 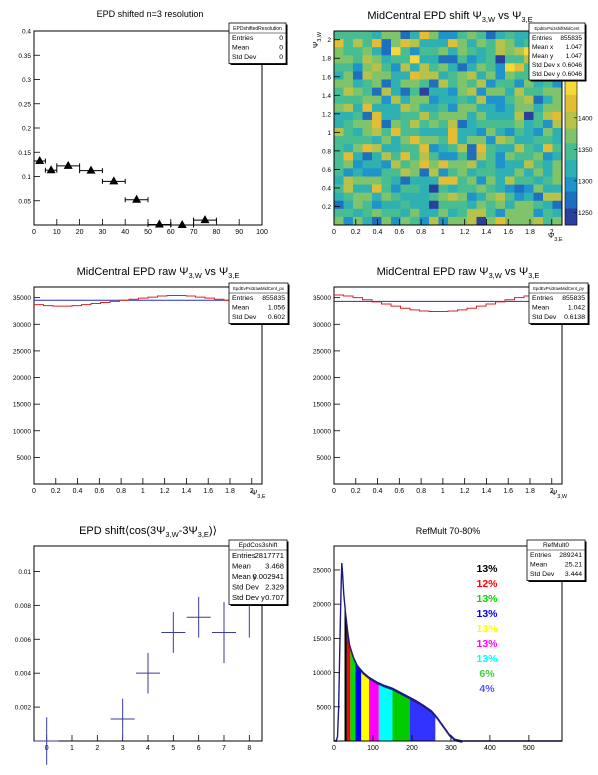 I want to click on x-tick-label: 1.8, so click(x=230, y=491).